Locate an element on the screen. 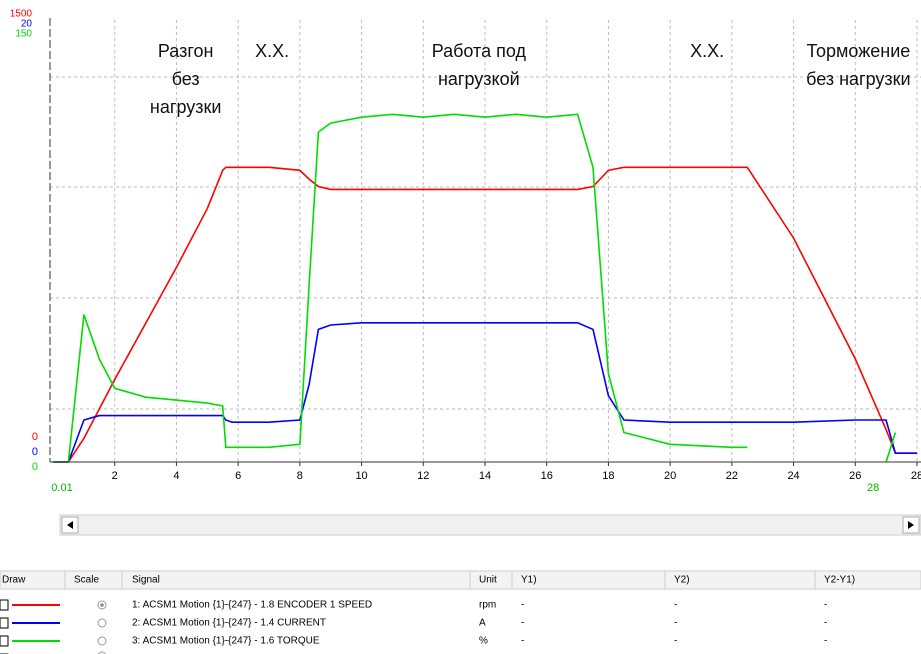 This screenshot has height=654, width=921. table-cell: 2: ACSM1 Motion {1}-{247} - 1.4 CURRENT is located at coordinates (229, 623).